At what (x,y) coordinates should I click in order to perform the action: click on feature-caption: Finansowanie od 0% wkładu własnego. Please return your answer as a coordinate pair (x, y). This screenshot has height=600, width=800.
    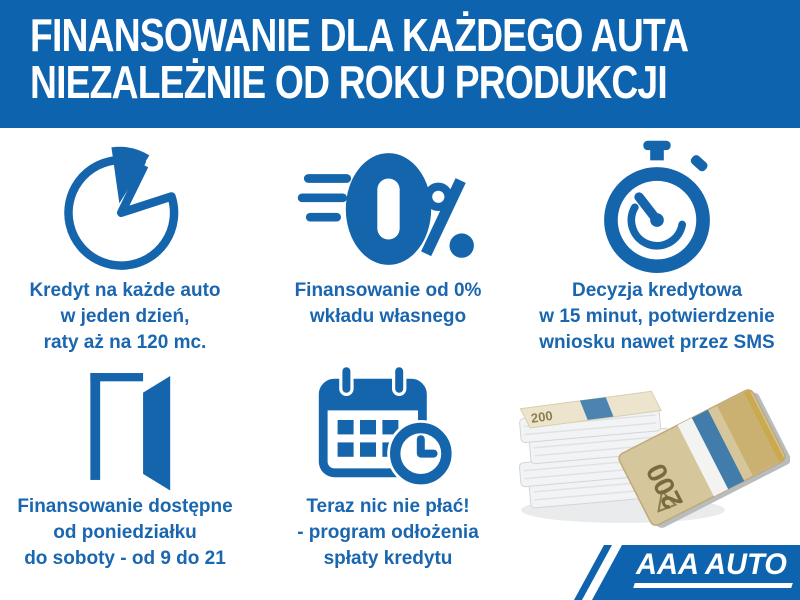
    Looking at the image, I should click on (388, 303).